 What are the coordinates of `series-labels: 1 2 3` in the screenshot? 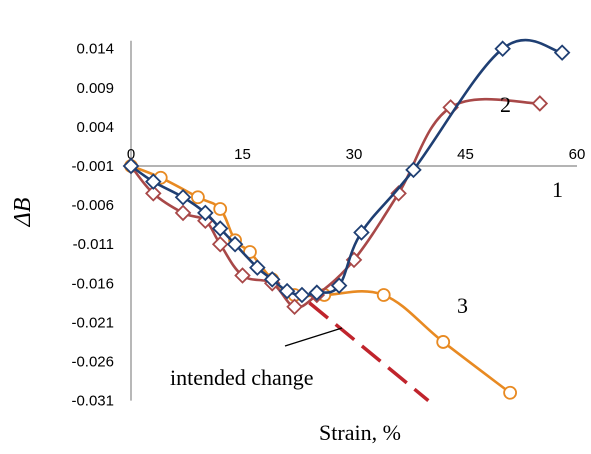 It's located at (510, 205).